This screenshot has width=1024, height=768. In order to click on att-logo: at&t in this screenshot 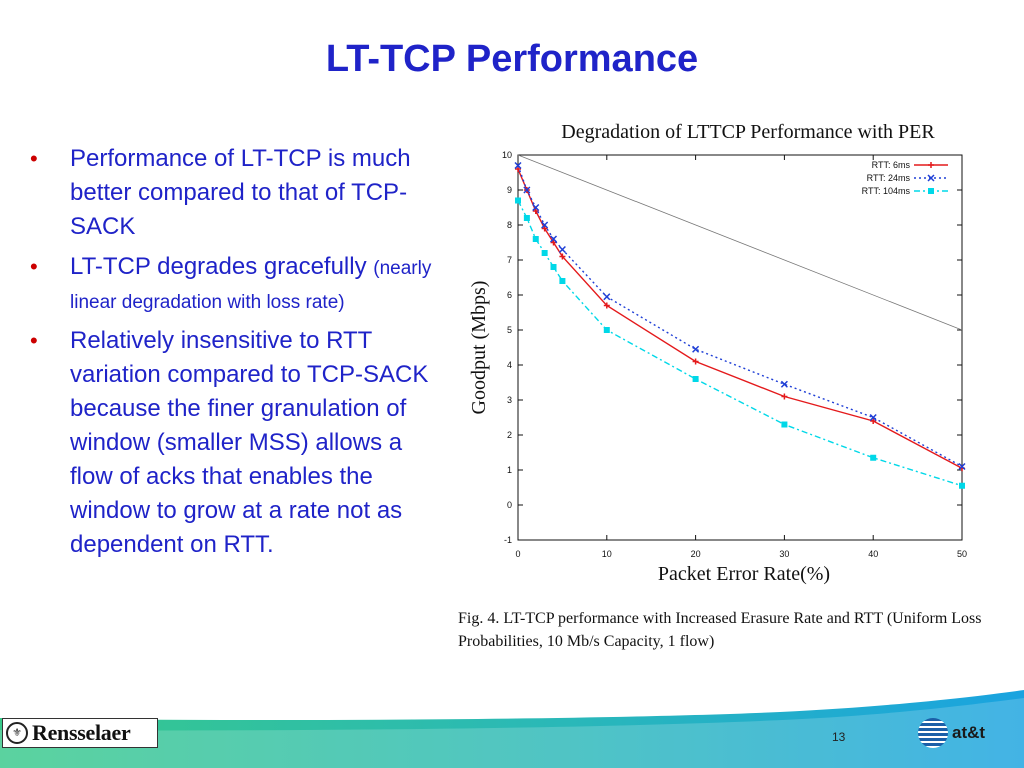, I will do `click(951, 733)`.